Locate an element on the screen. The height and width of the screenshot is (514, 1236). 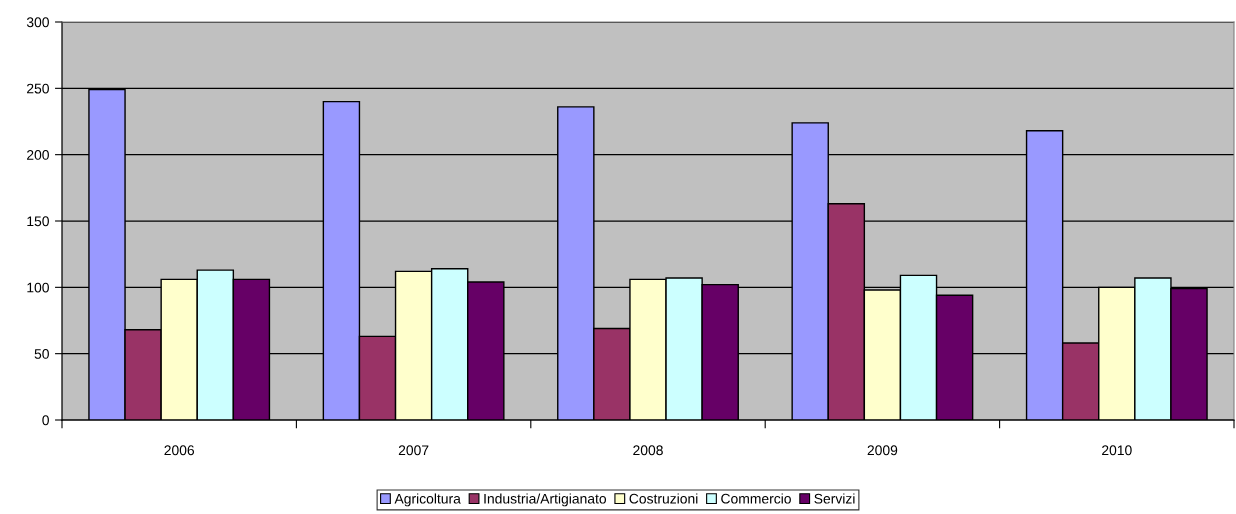
legend-label: Agricoltura is located at coordinates (427, 500).